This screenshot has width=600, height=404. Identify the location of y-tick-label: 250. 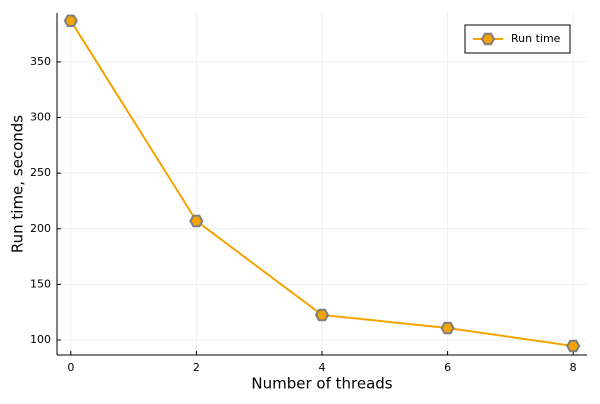
(40, 172).